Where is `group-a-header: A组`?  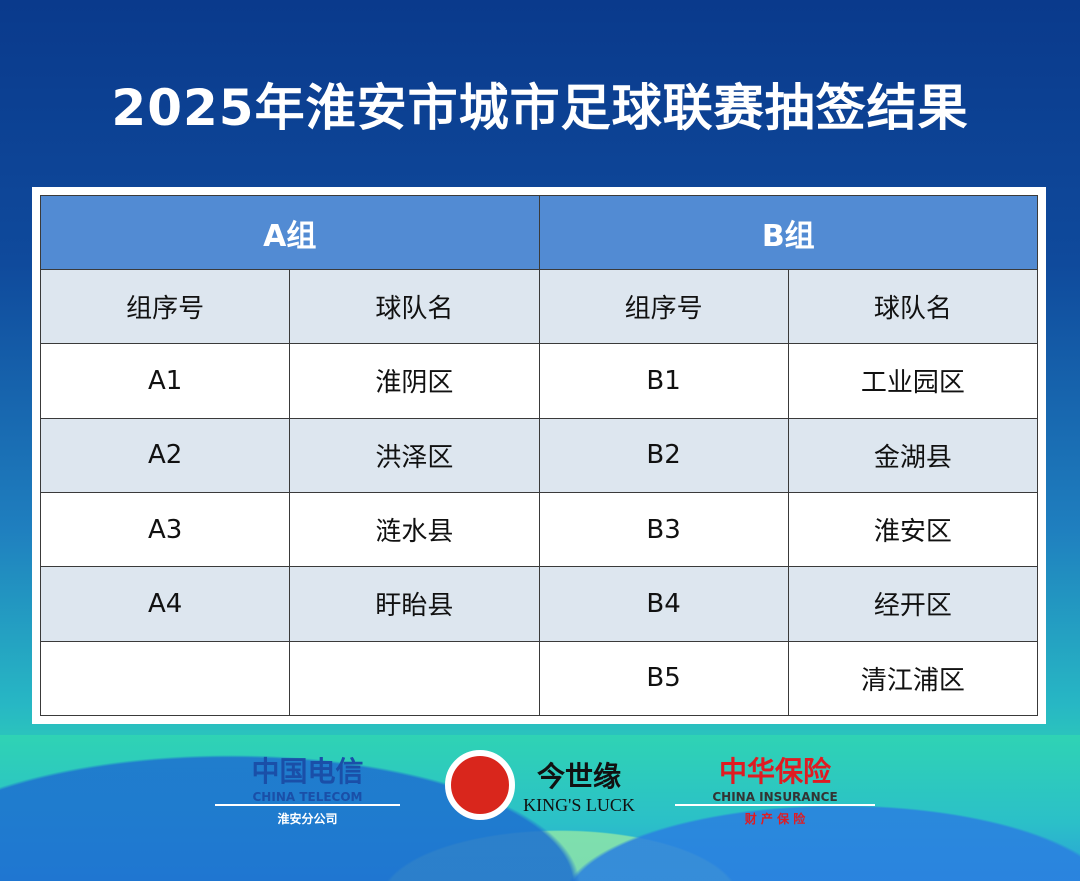
group-a-header: A组 is located at coordinates (290, 232).